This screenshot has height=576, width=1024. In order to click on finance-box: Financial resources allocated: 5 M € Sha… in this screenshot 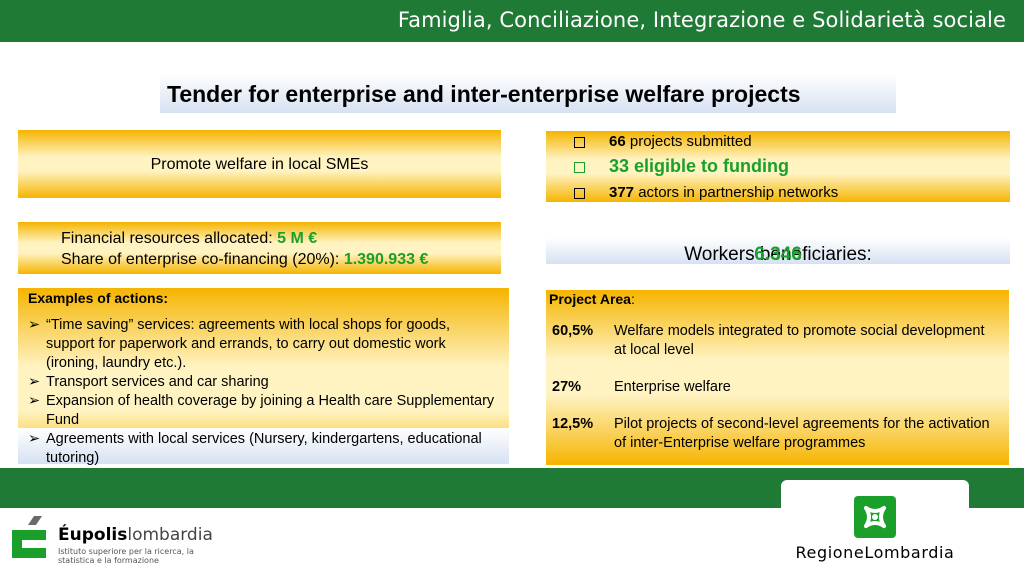, I will do `click(259, 248)`.